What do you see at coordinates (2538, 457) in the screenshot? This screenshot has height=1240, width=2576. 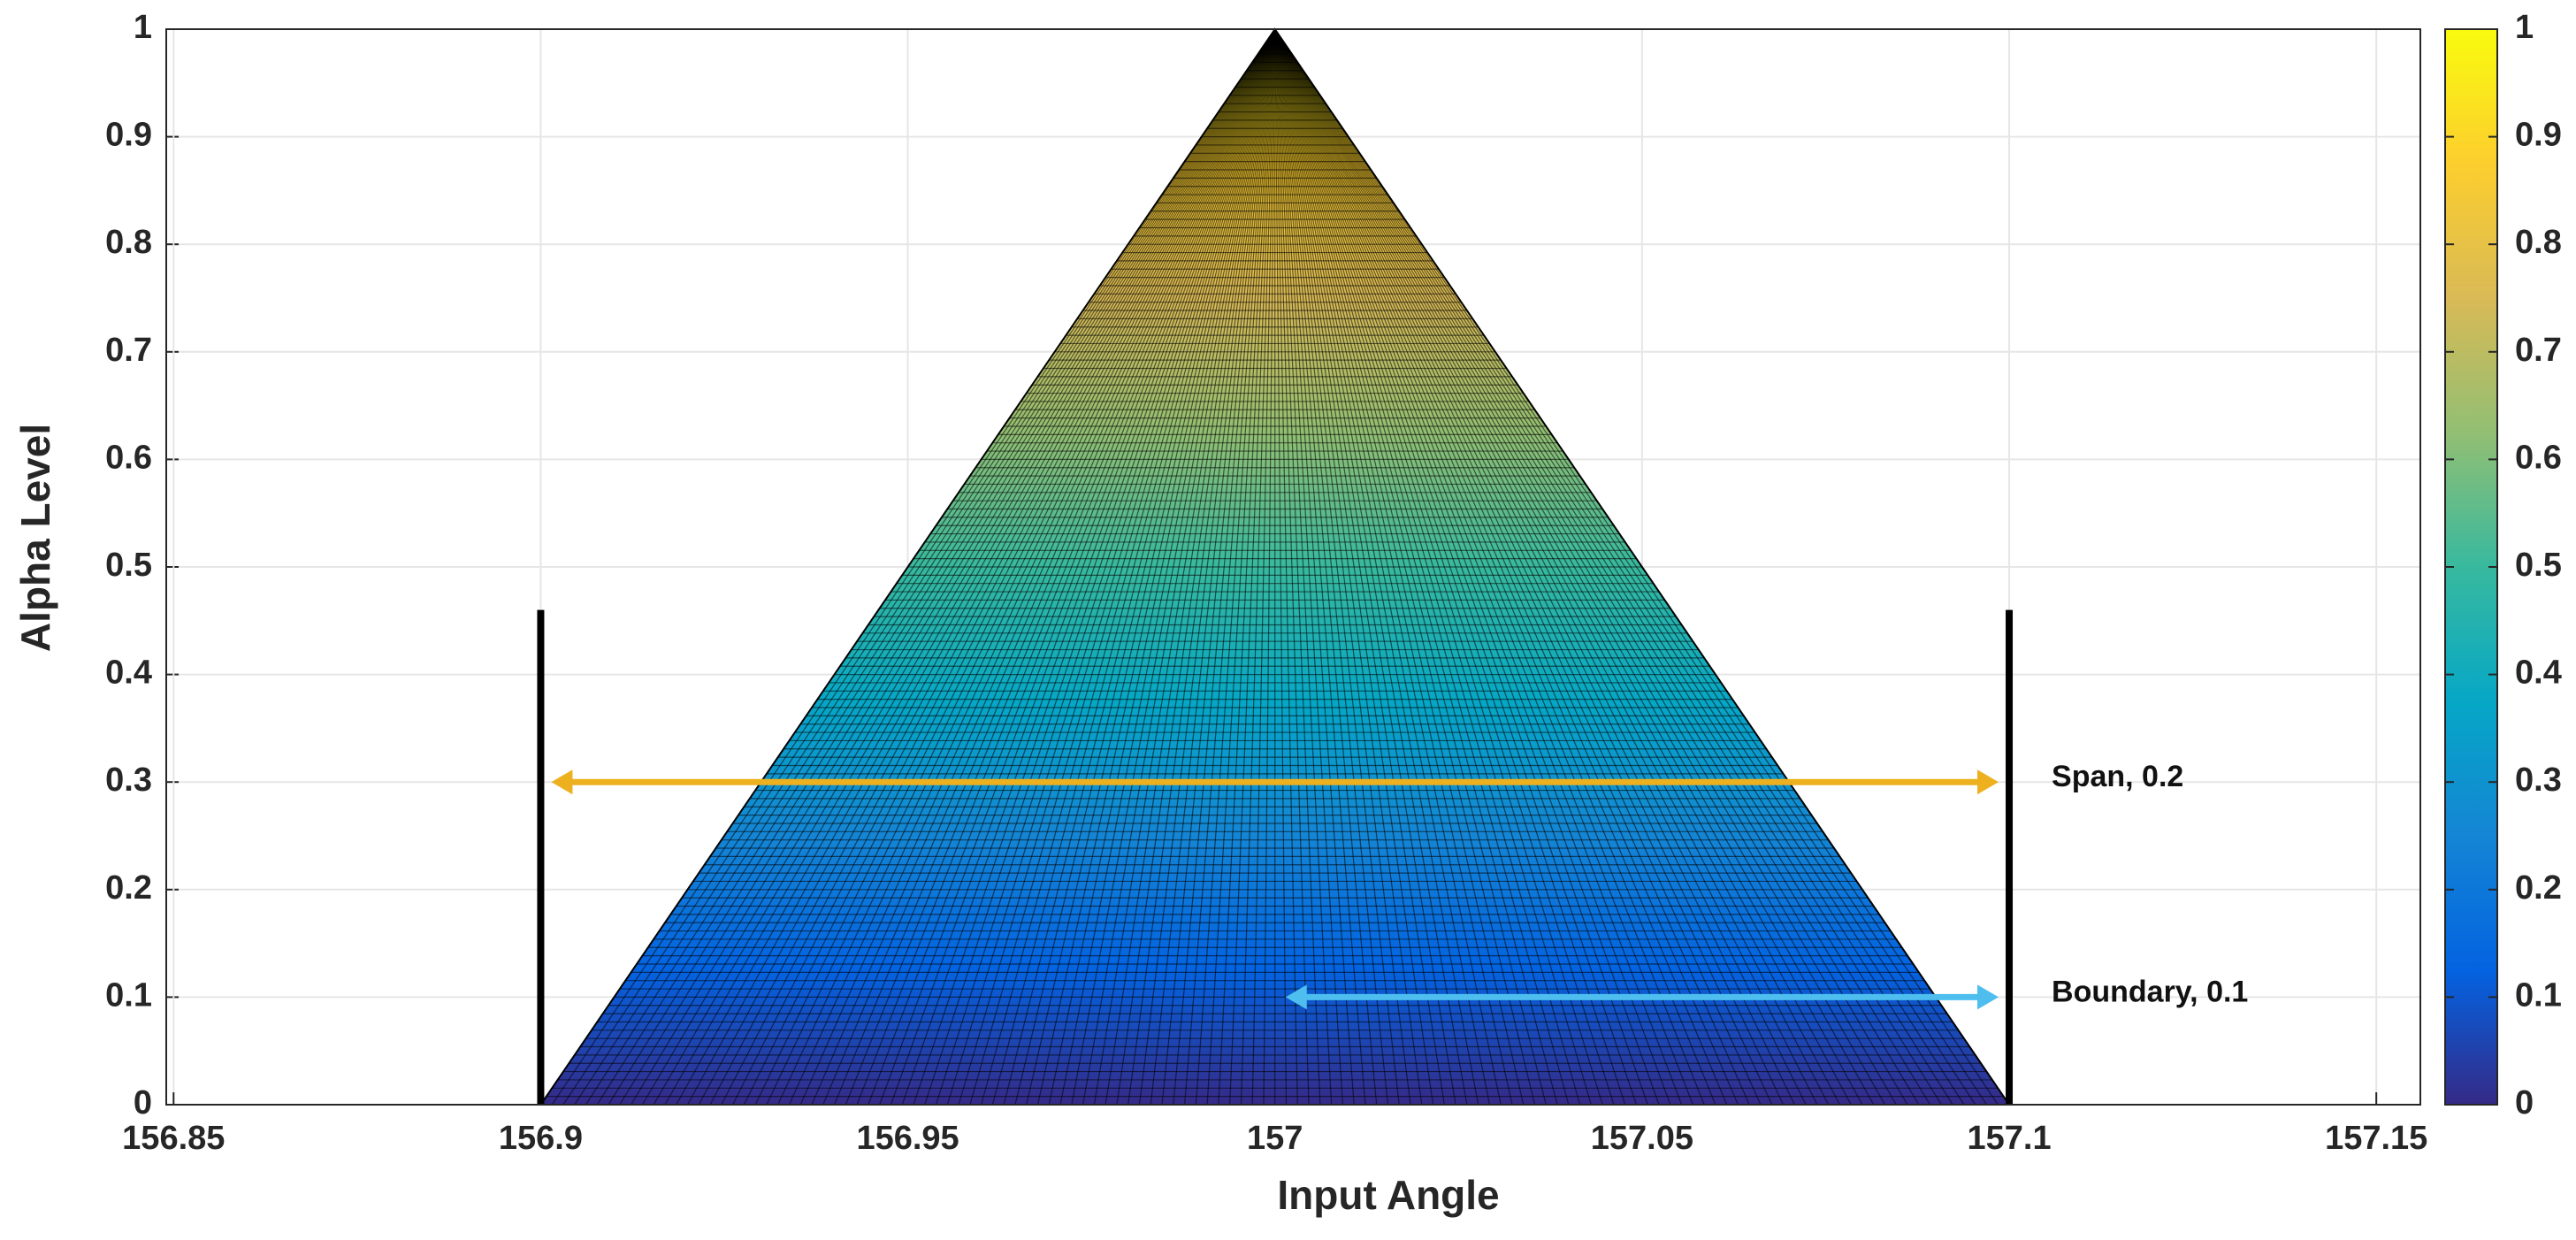 I see `colorbar-tick-label: 0.6` at bounding box center [2538, 457].